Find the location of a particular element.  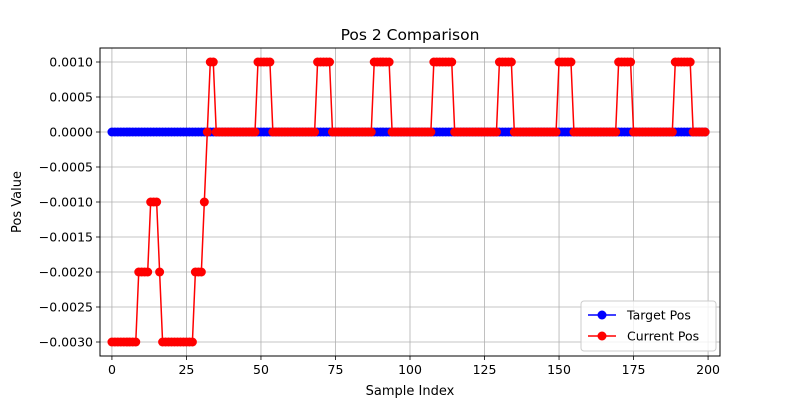

y-tick-label: −0.0025 is located at coordinates (66, 307).